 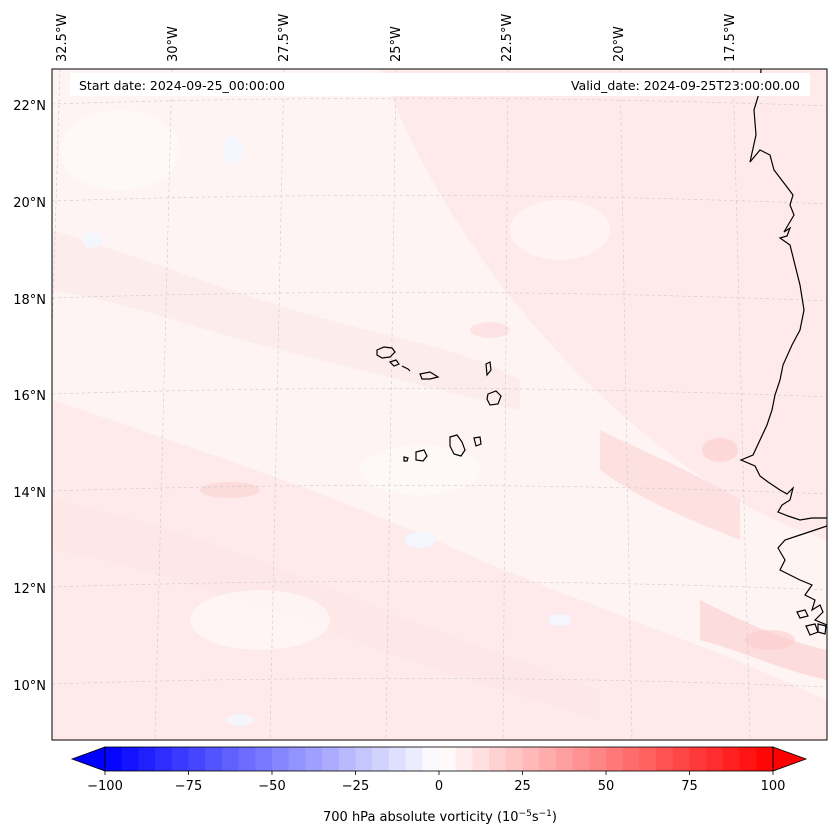 I want to click on start-date-label: Start date: 2024-09-25_00:00:00, so click(x=182, y=85).